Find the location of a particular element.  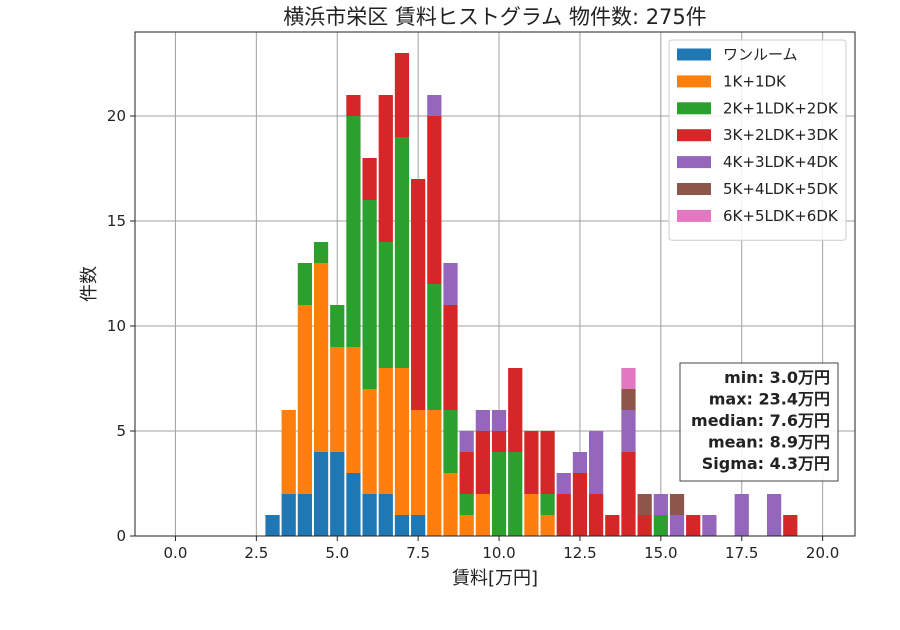

x-tick-label-8: 20.0 is located at coordinates (822, 553).